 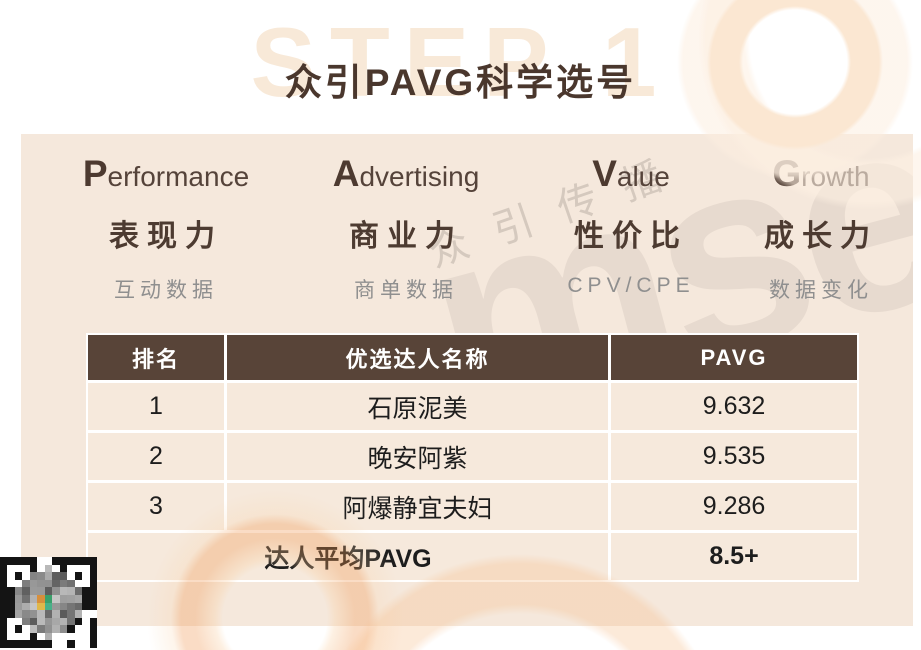 What do you see at coordinates (406, 175) in the screenshot?
I see `pillar-en: Advertising` at bounding box center [406, 175].